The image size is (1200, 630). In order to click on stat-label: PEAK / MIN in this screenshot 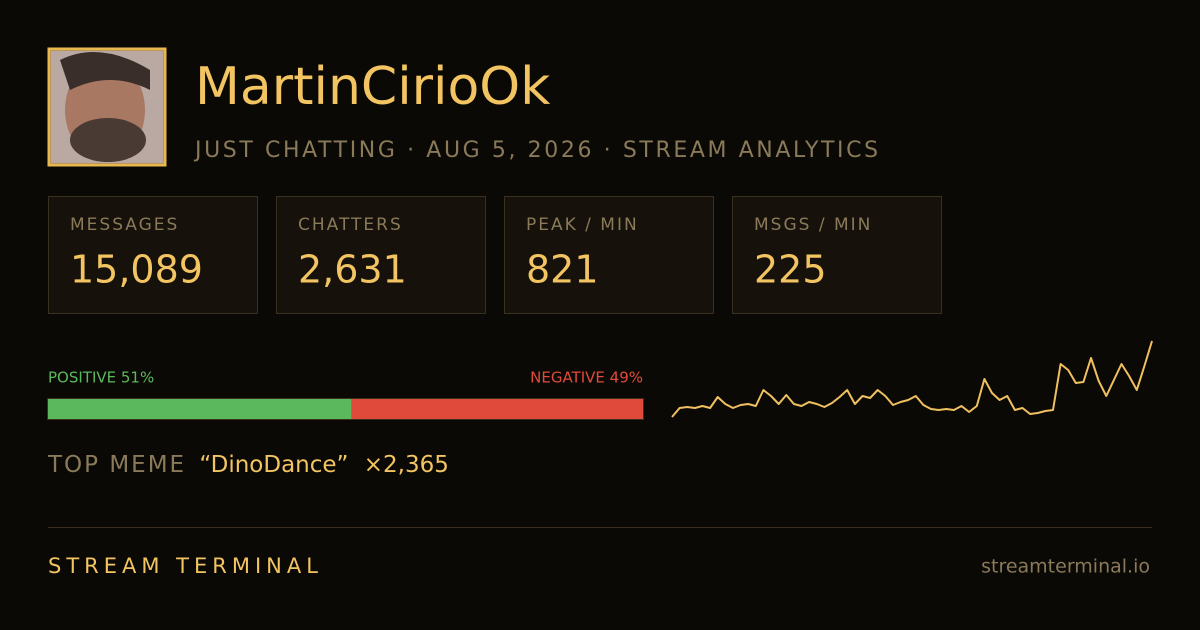, I will do `click(582, 225)`.